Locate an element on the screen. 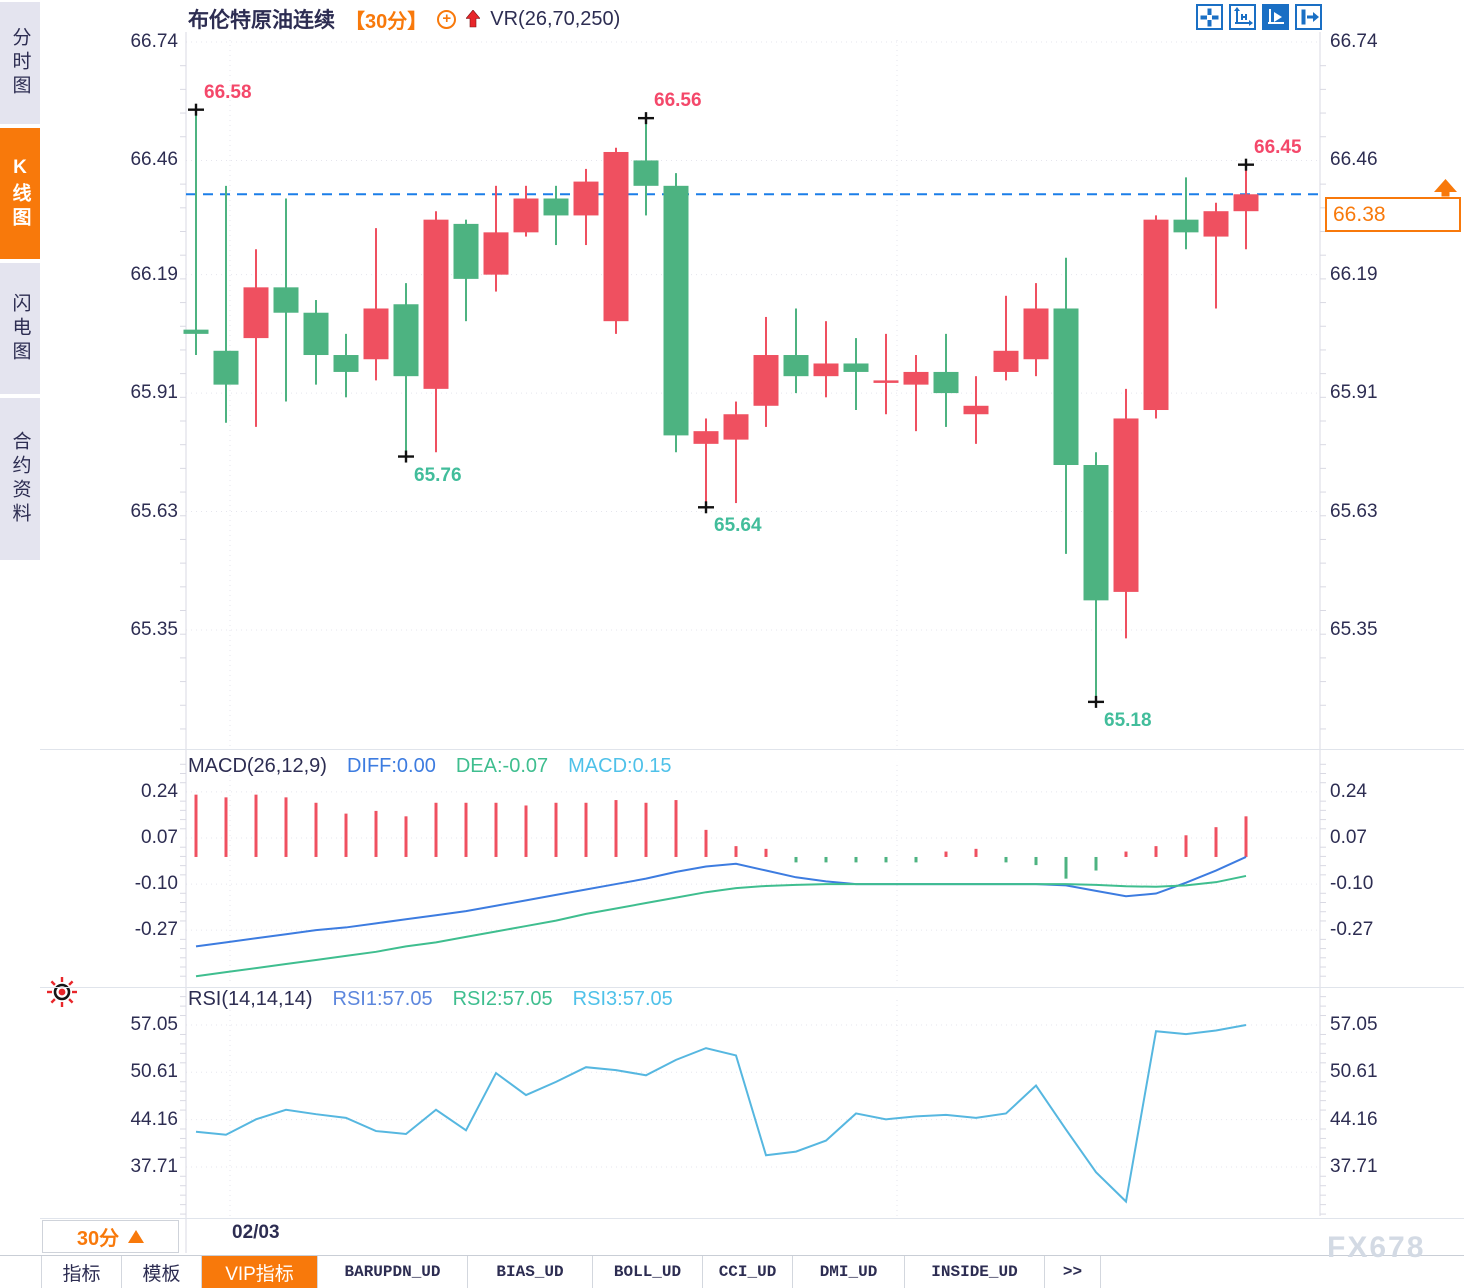 This screenshot has height=1288, width=1464. swing-high-label: 66.58 is located at coordinates (228, 92).